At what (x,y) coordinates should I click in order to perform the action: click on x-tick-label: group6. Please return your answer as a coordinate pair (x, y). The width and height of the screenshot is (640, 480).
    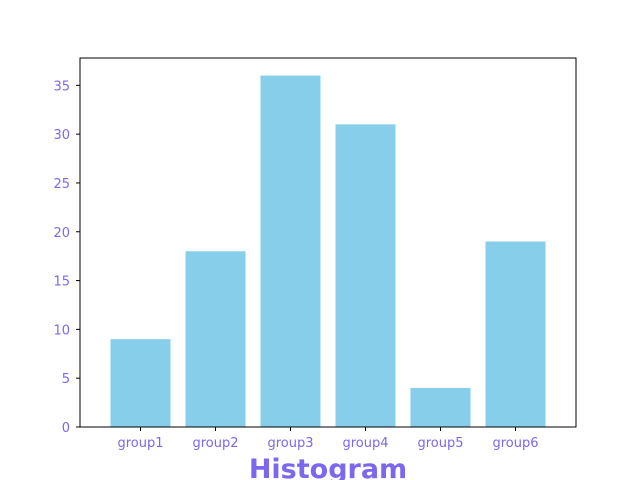
    Looking at the image, I should click on (515, 443).